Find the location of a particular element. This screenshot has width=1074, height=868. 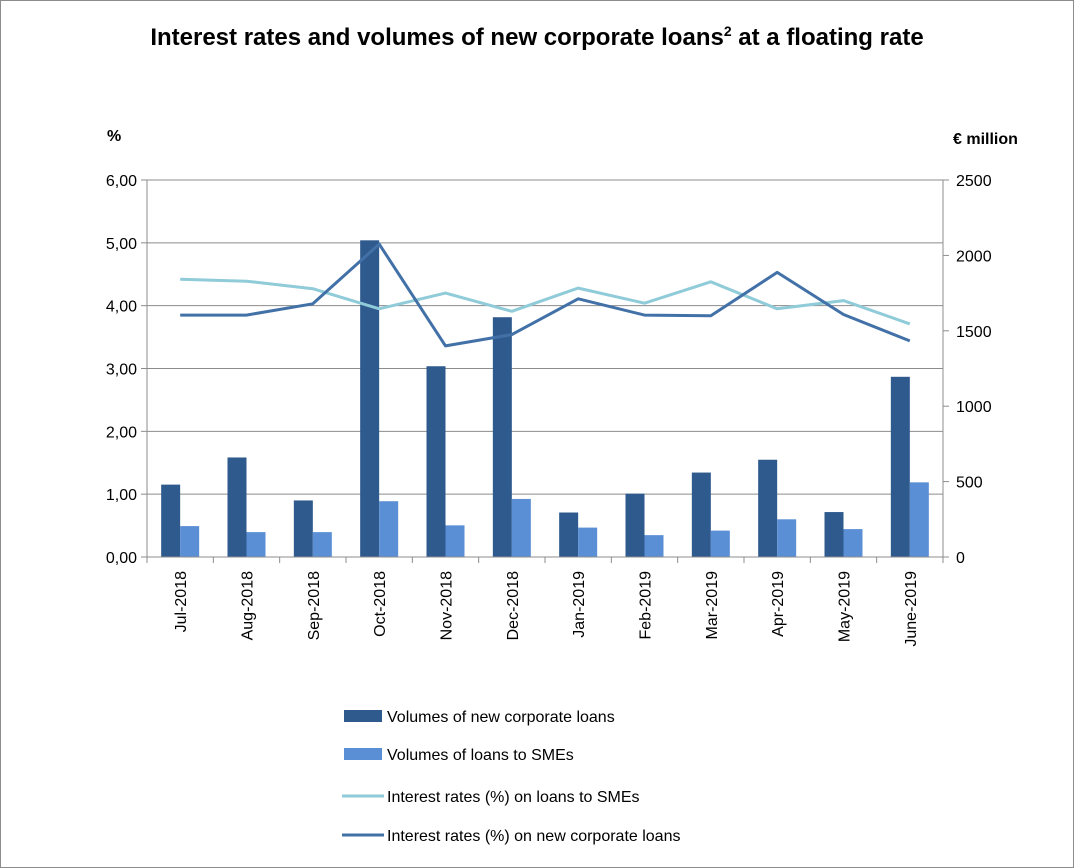

chart-title-superscript: 2 is located at coordinates (727, 31).